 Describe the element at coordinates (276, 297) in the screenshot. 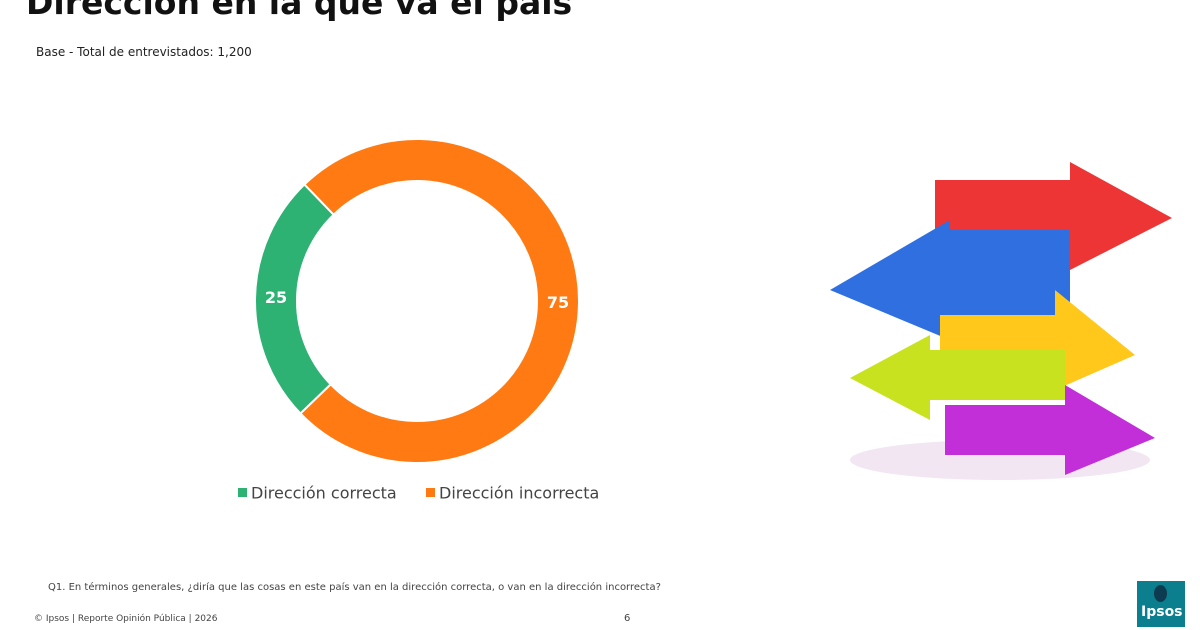

I see `data-label: 25` at that location.